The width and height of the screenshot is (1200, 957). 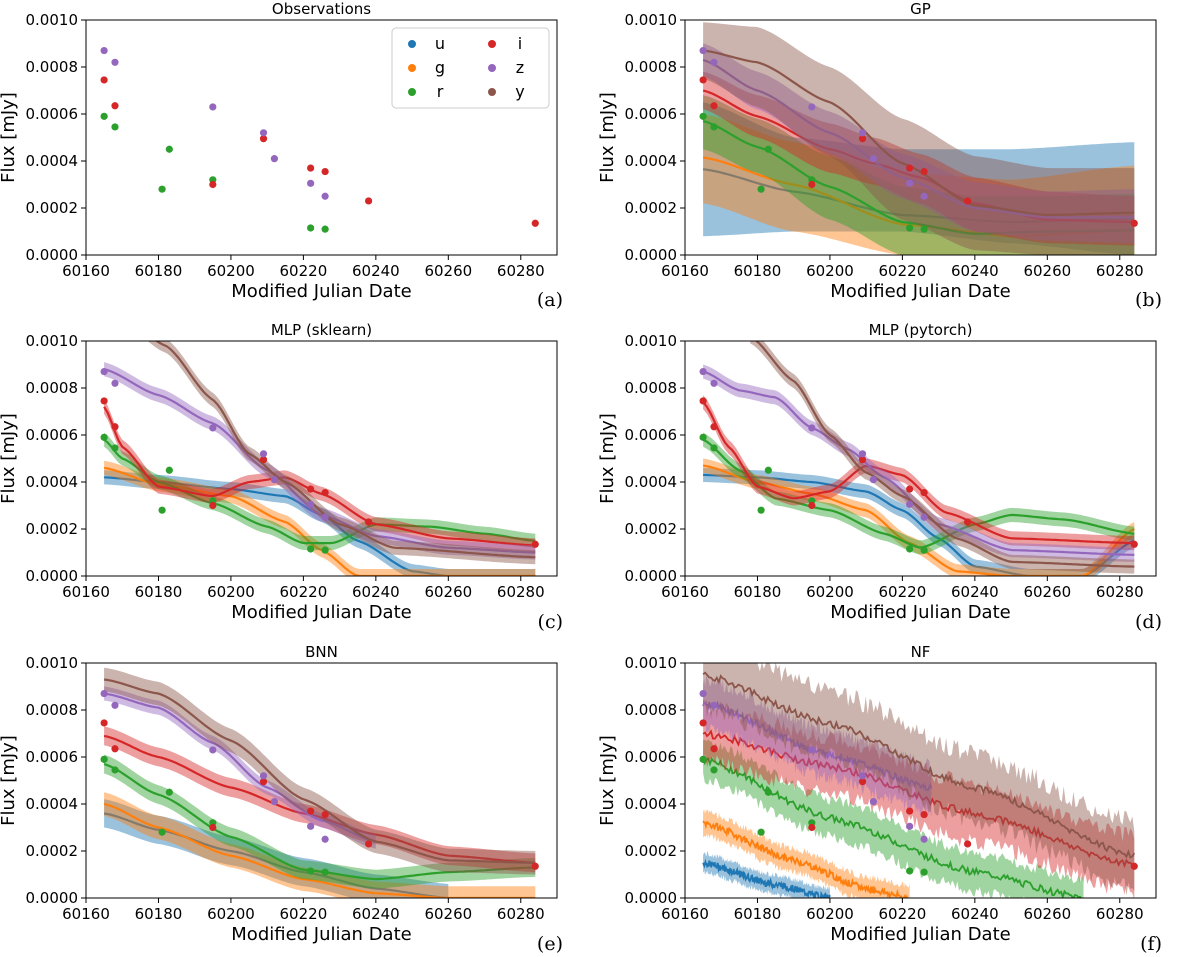 I want to click on line-g, so click(x=805, y=859).